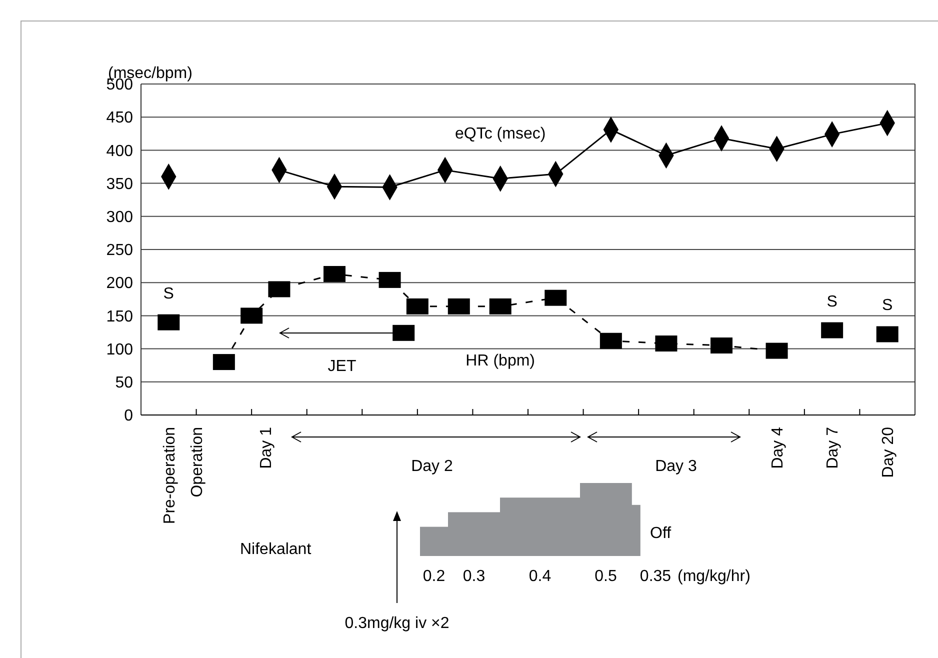 This screenshot has width=938, height=658. What do you see at coordinates (266, 447) in the screenshot?
I see `x-tick-label: Day 1` at bounding box center [266, 447].